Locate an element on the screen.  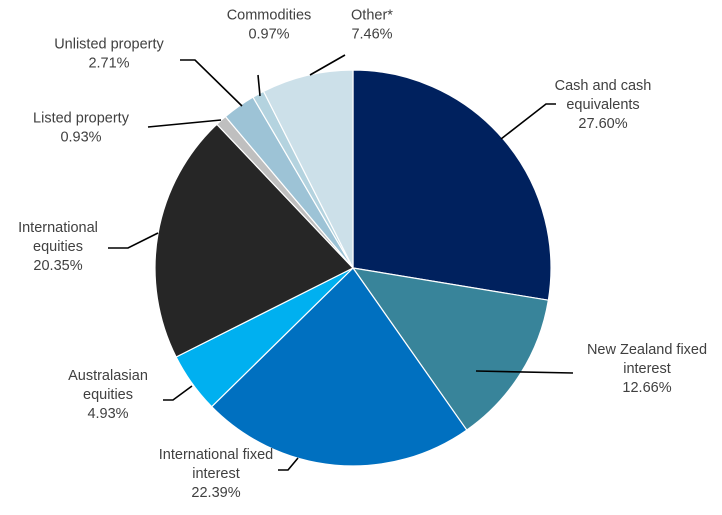
slice-value-listed-property: 0.93% is located at coordinates (80, 138).